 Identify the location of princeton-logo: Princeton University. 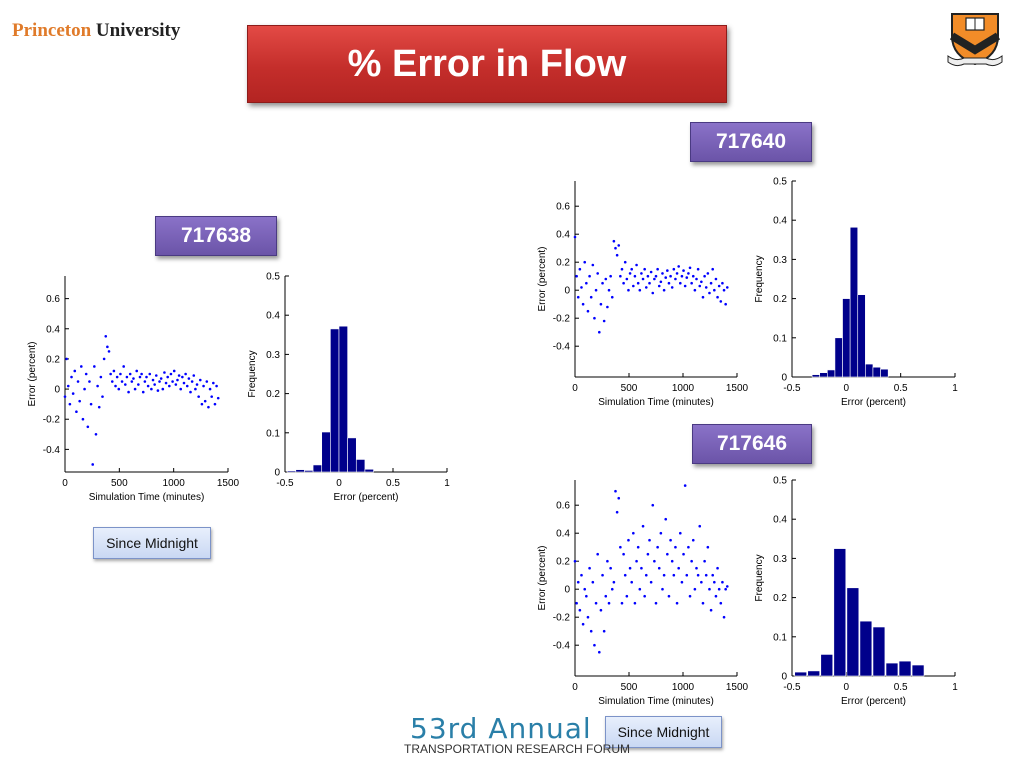
(96, 31).